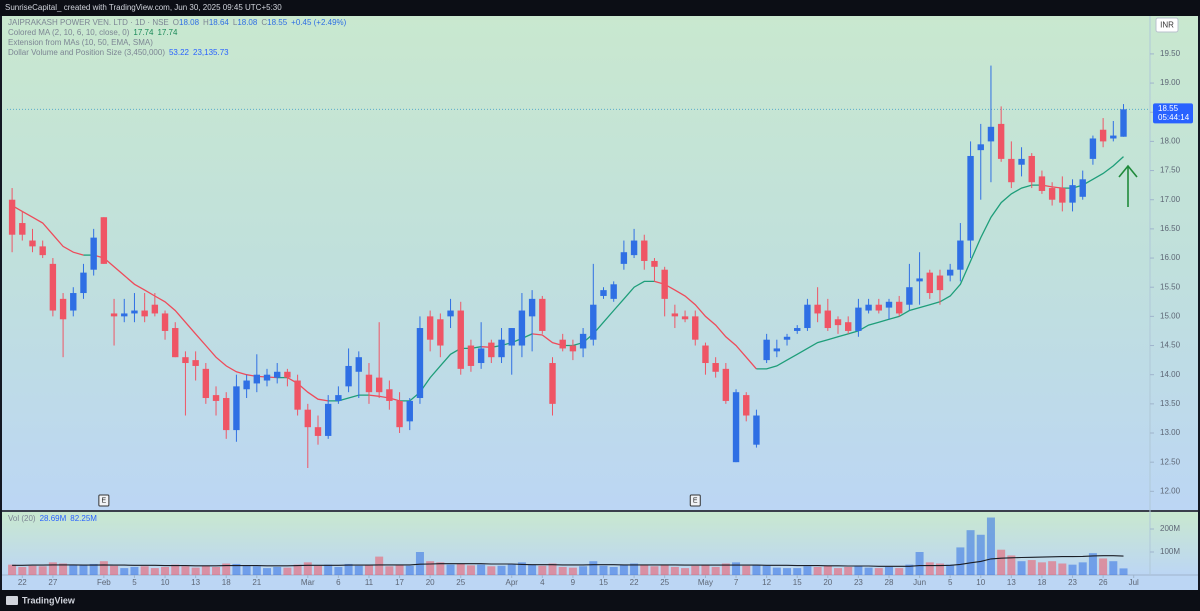 The width and height of the screenshot is (1200, 611). I want to click on ohlc-value: 18.64, so click(219, 22).